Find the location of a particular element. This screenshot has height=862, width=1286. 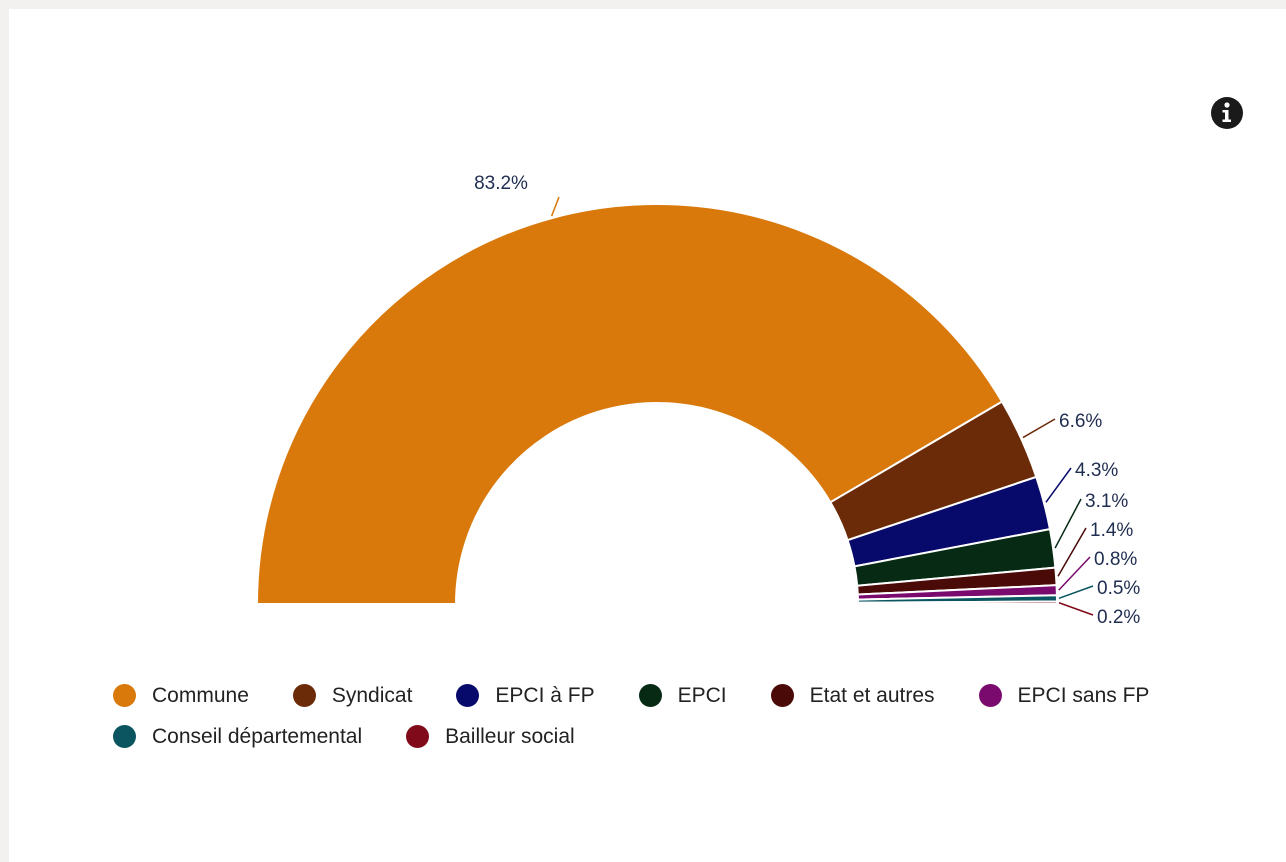

data-label-bailleur-social: 0.2% is located at coordinates (1118, 617).